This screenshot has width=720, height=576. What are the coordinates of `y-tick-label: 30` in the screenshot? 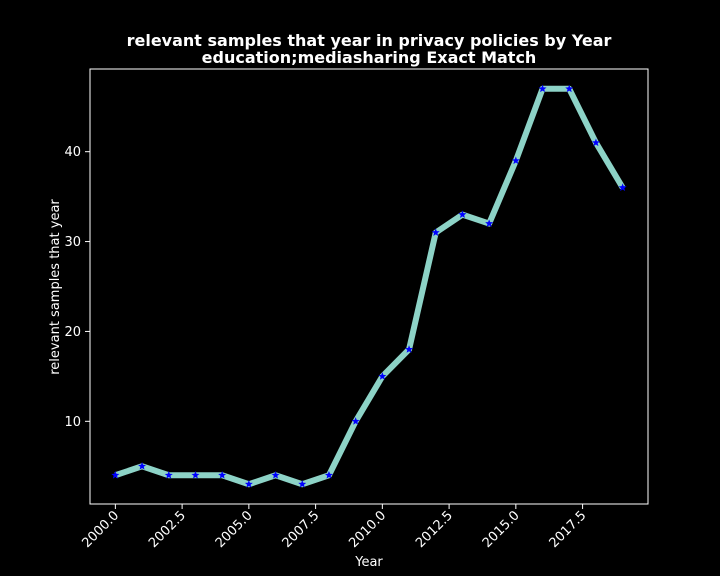 It's located at (72, 242).